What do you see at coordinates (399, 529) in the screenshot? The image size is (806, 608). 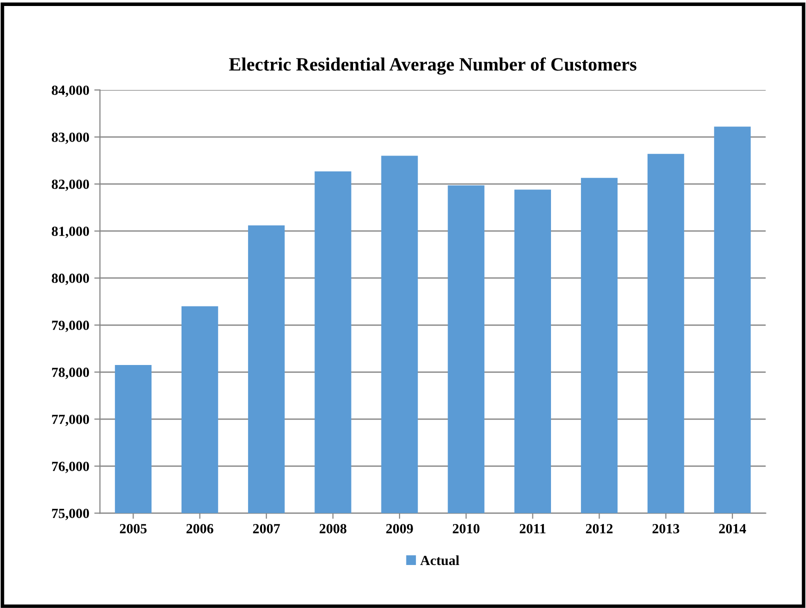 I see `x-tick-label: 2009` at bounding box center [399, 529].